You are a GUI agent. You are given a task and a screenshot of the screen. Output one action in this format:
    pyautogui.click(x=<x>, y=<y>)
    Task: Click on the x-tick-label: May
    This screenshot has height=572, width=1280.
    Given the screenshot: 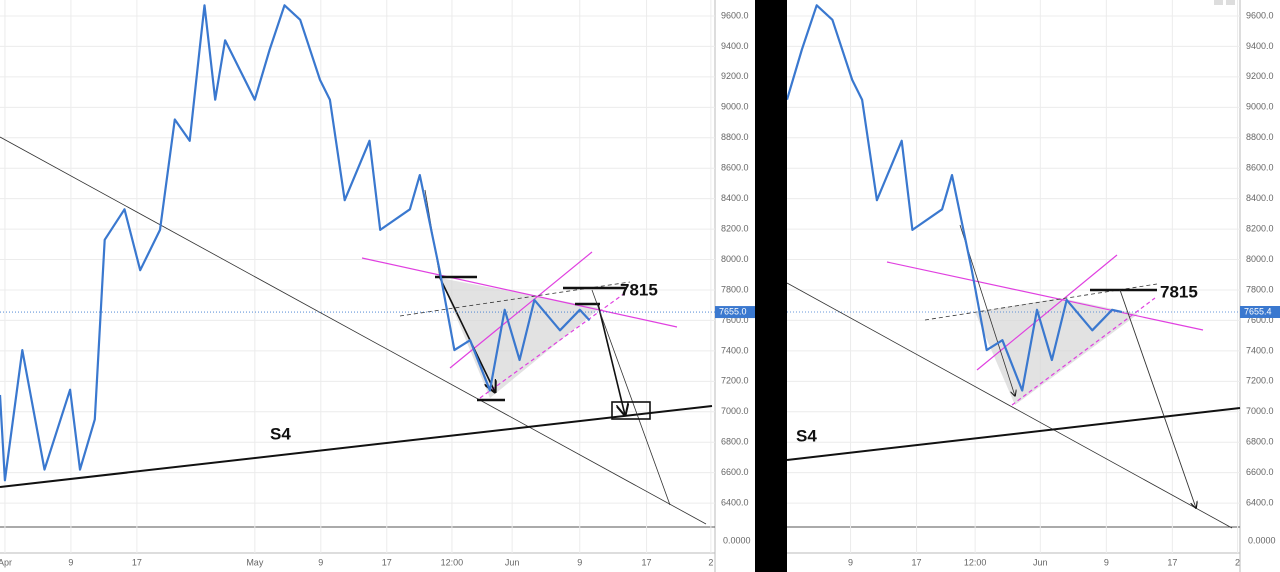 What is the action you would take?
    pyautogui.click(x=255, y=562)
    